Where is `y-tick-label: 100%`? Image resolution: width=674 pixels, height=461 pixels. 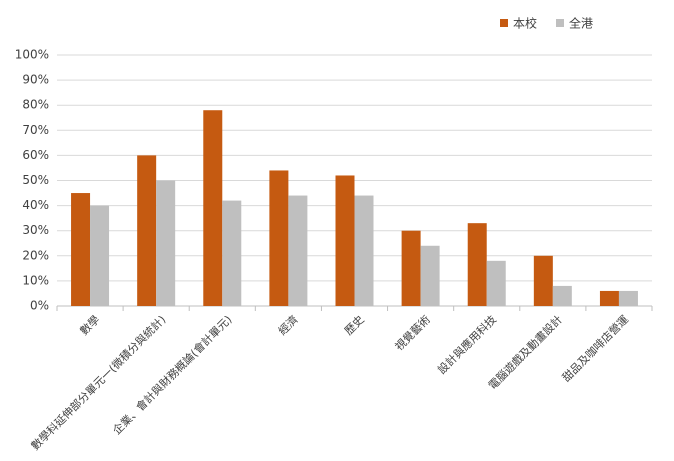
y-tick-label: 100% is located at coordinates (32, 55).